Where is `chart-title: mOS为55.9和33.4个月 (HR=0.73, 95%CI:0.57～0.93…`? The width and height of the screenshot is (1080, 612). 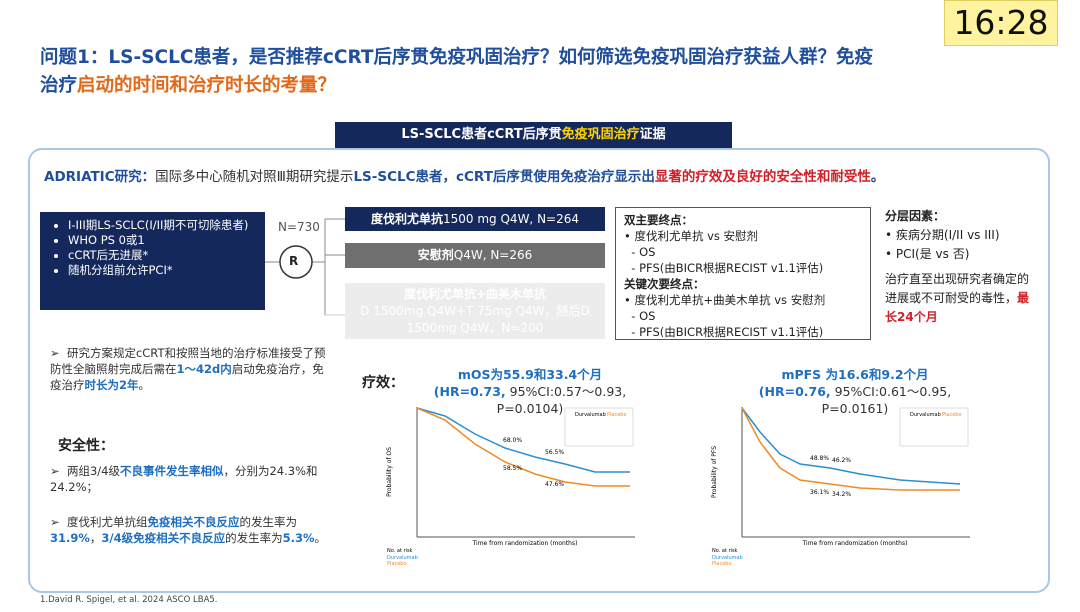 chart-title: mOS为55.9和33.4个月 (HR=0.73, 95%CI:0.57～0.93… is located at coordinates (530, 391).